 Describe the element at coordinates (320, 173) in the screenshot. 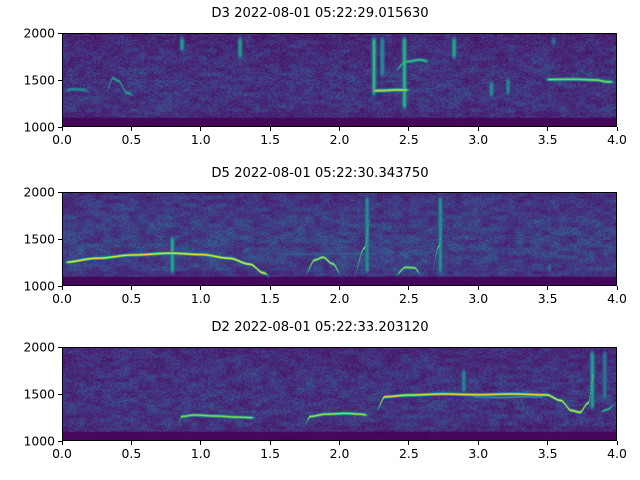

I see `panel-title-d5: D5 2022-08-01 05:22:30.343750` at that location.